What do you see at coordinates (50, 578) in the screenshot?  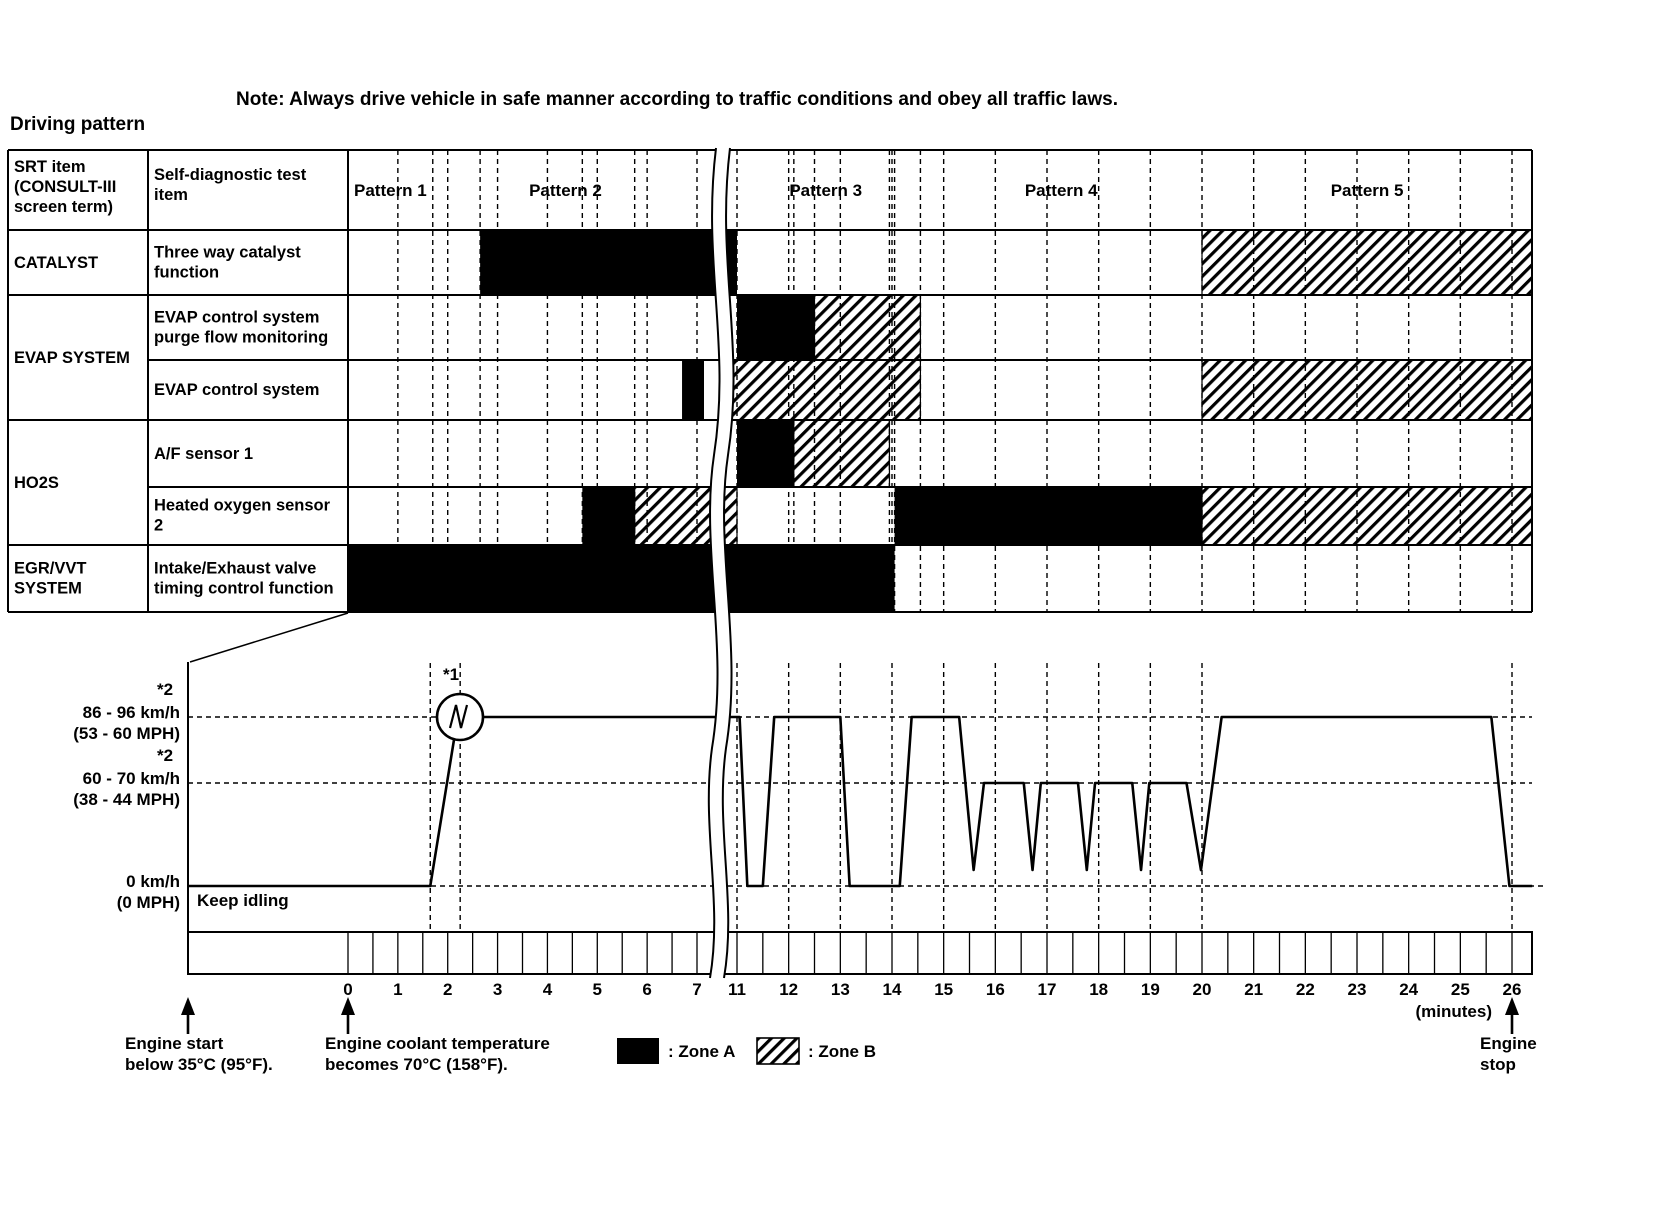 I see `srt-item-label: EGR/VVT SYSTEM` at bounding box center [50, 578].